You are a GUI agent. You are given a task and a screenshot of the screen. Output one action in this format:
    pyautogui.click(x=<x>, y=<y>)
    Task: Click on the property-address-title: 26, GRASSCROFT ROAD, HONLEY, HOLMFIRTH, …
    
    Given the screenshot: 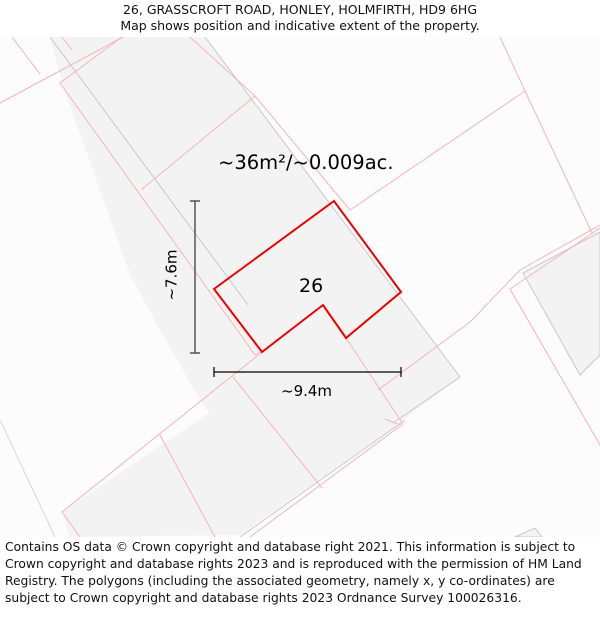 What is the action you would take?
    pyautogui.click(x=300, y=9)
    